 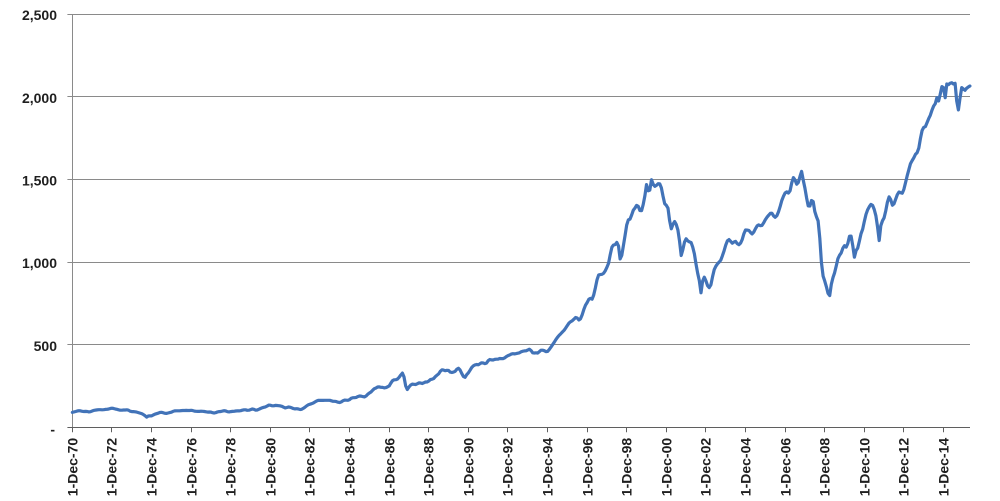 I want to click on svg-text: 1-Dec-88, so click(x=428, y=467).